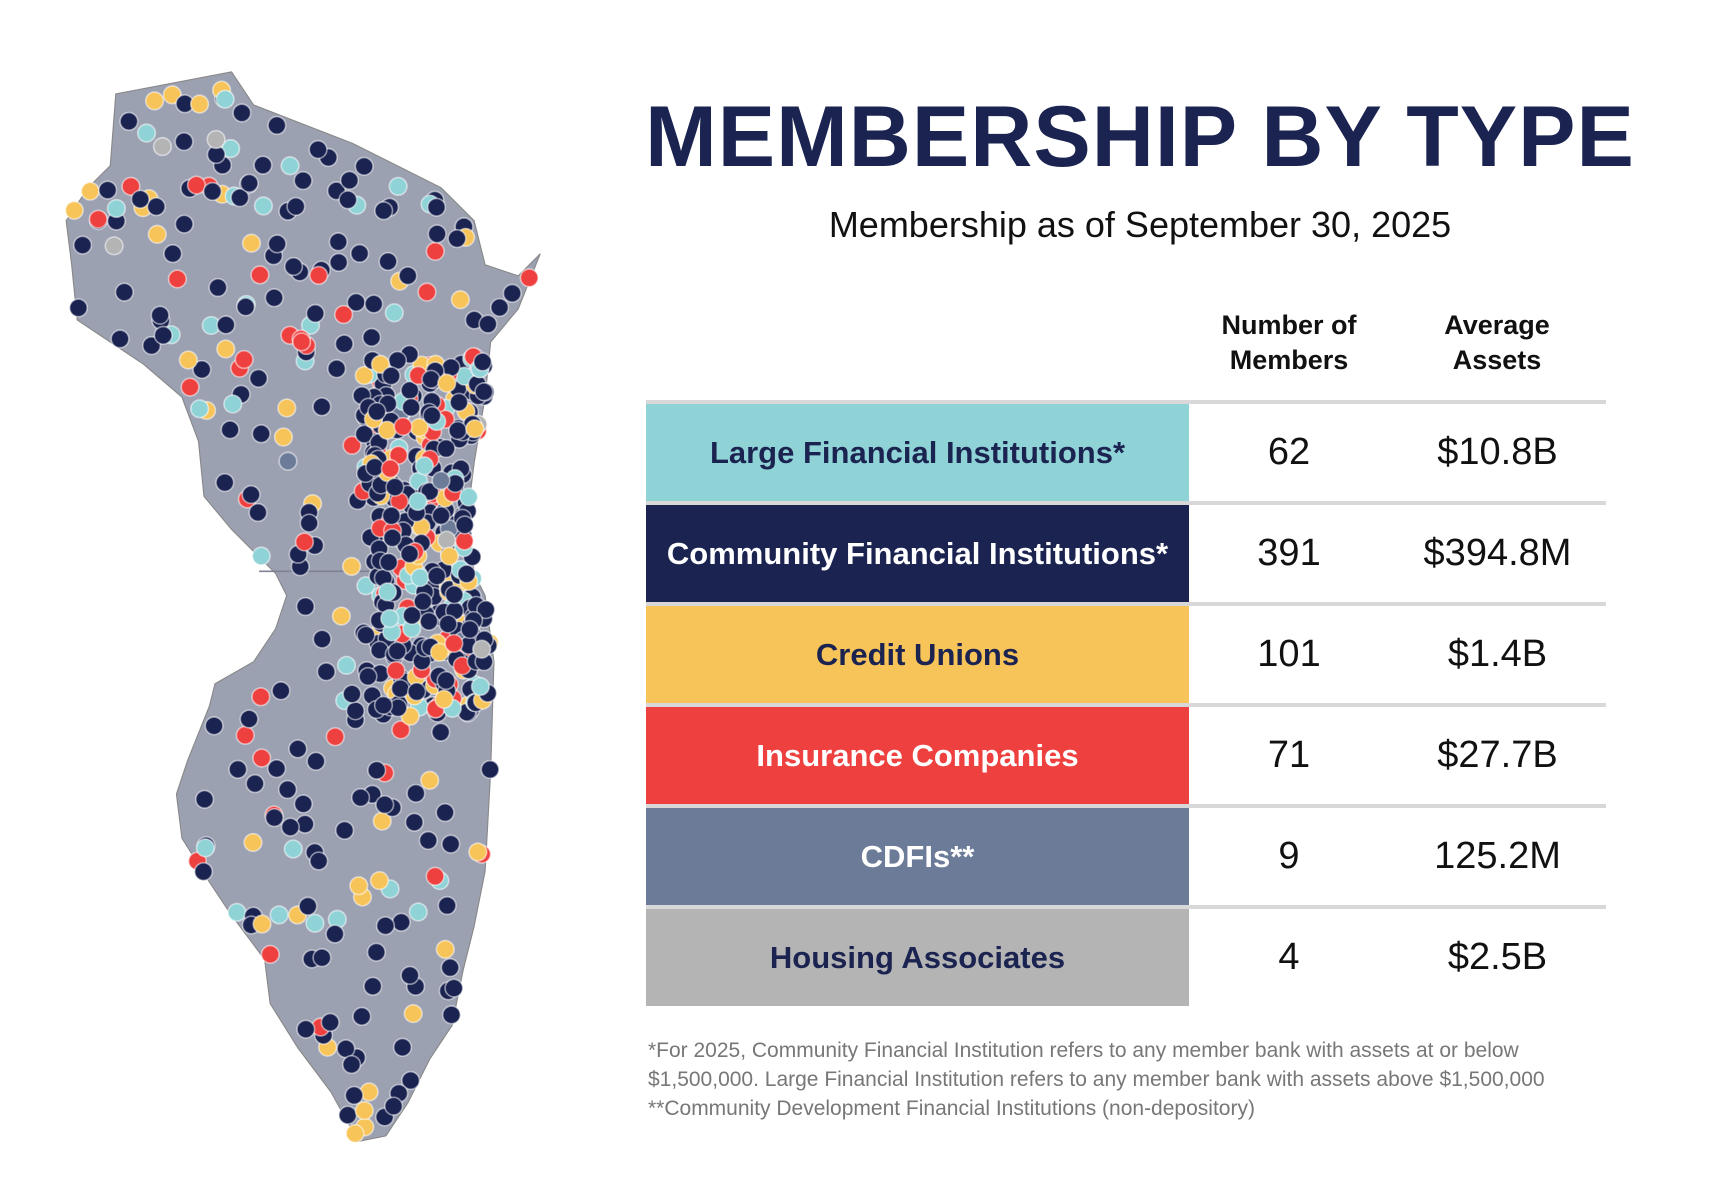 The width and height of the screenshot is (1720, 1200). Describe the element at coordinates (1126, 450) in the screenshot. I see `table-row: Large Financial Institutions* 62 $10.8B` at that location.